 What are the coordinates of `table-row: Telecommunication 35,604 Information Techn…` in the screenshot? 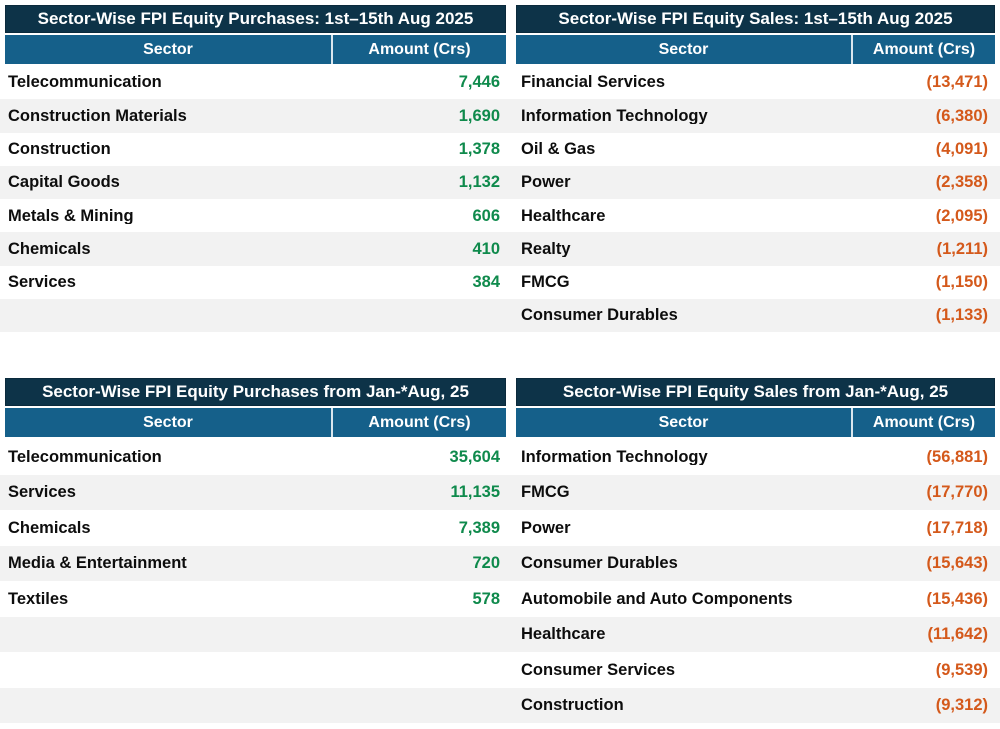 It's located at (500, 457).